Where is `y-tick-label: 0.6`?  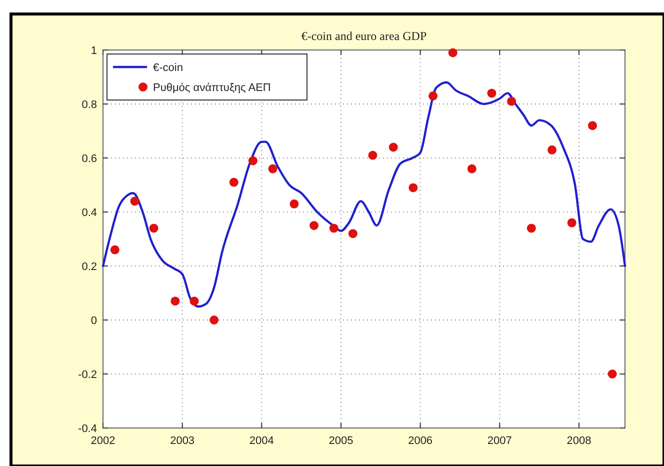 y-tick-label: 0.6 is located at coordinates (89, 159).